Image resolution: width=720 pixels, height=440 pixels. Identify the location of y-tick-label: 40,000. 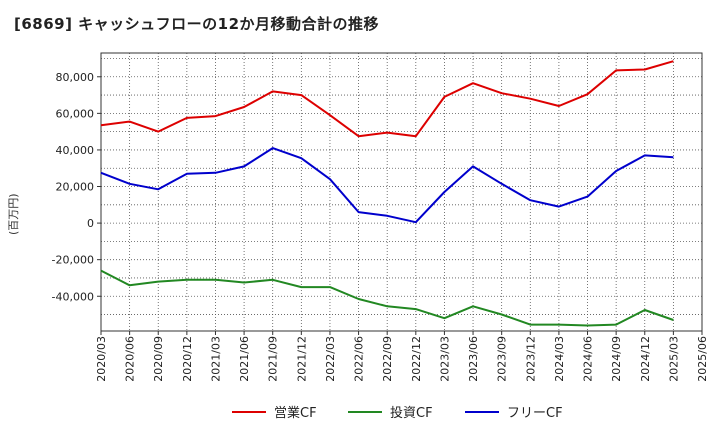
(75, 150).